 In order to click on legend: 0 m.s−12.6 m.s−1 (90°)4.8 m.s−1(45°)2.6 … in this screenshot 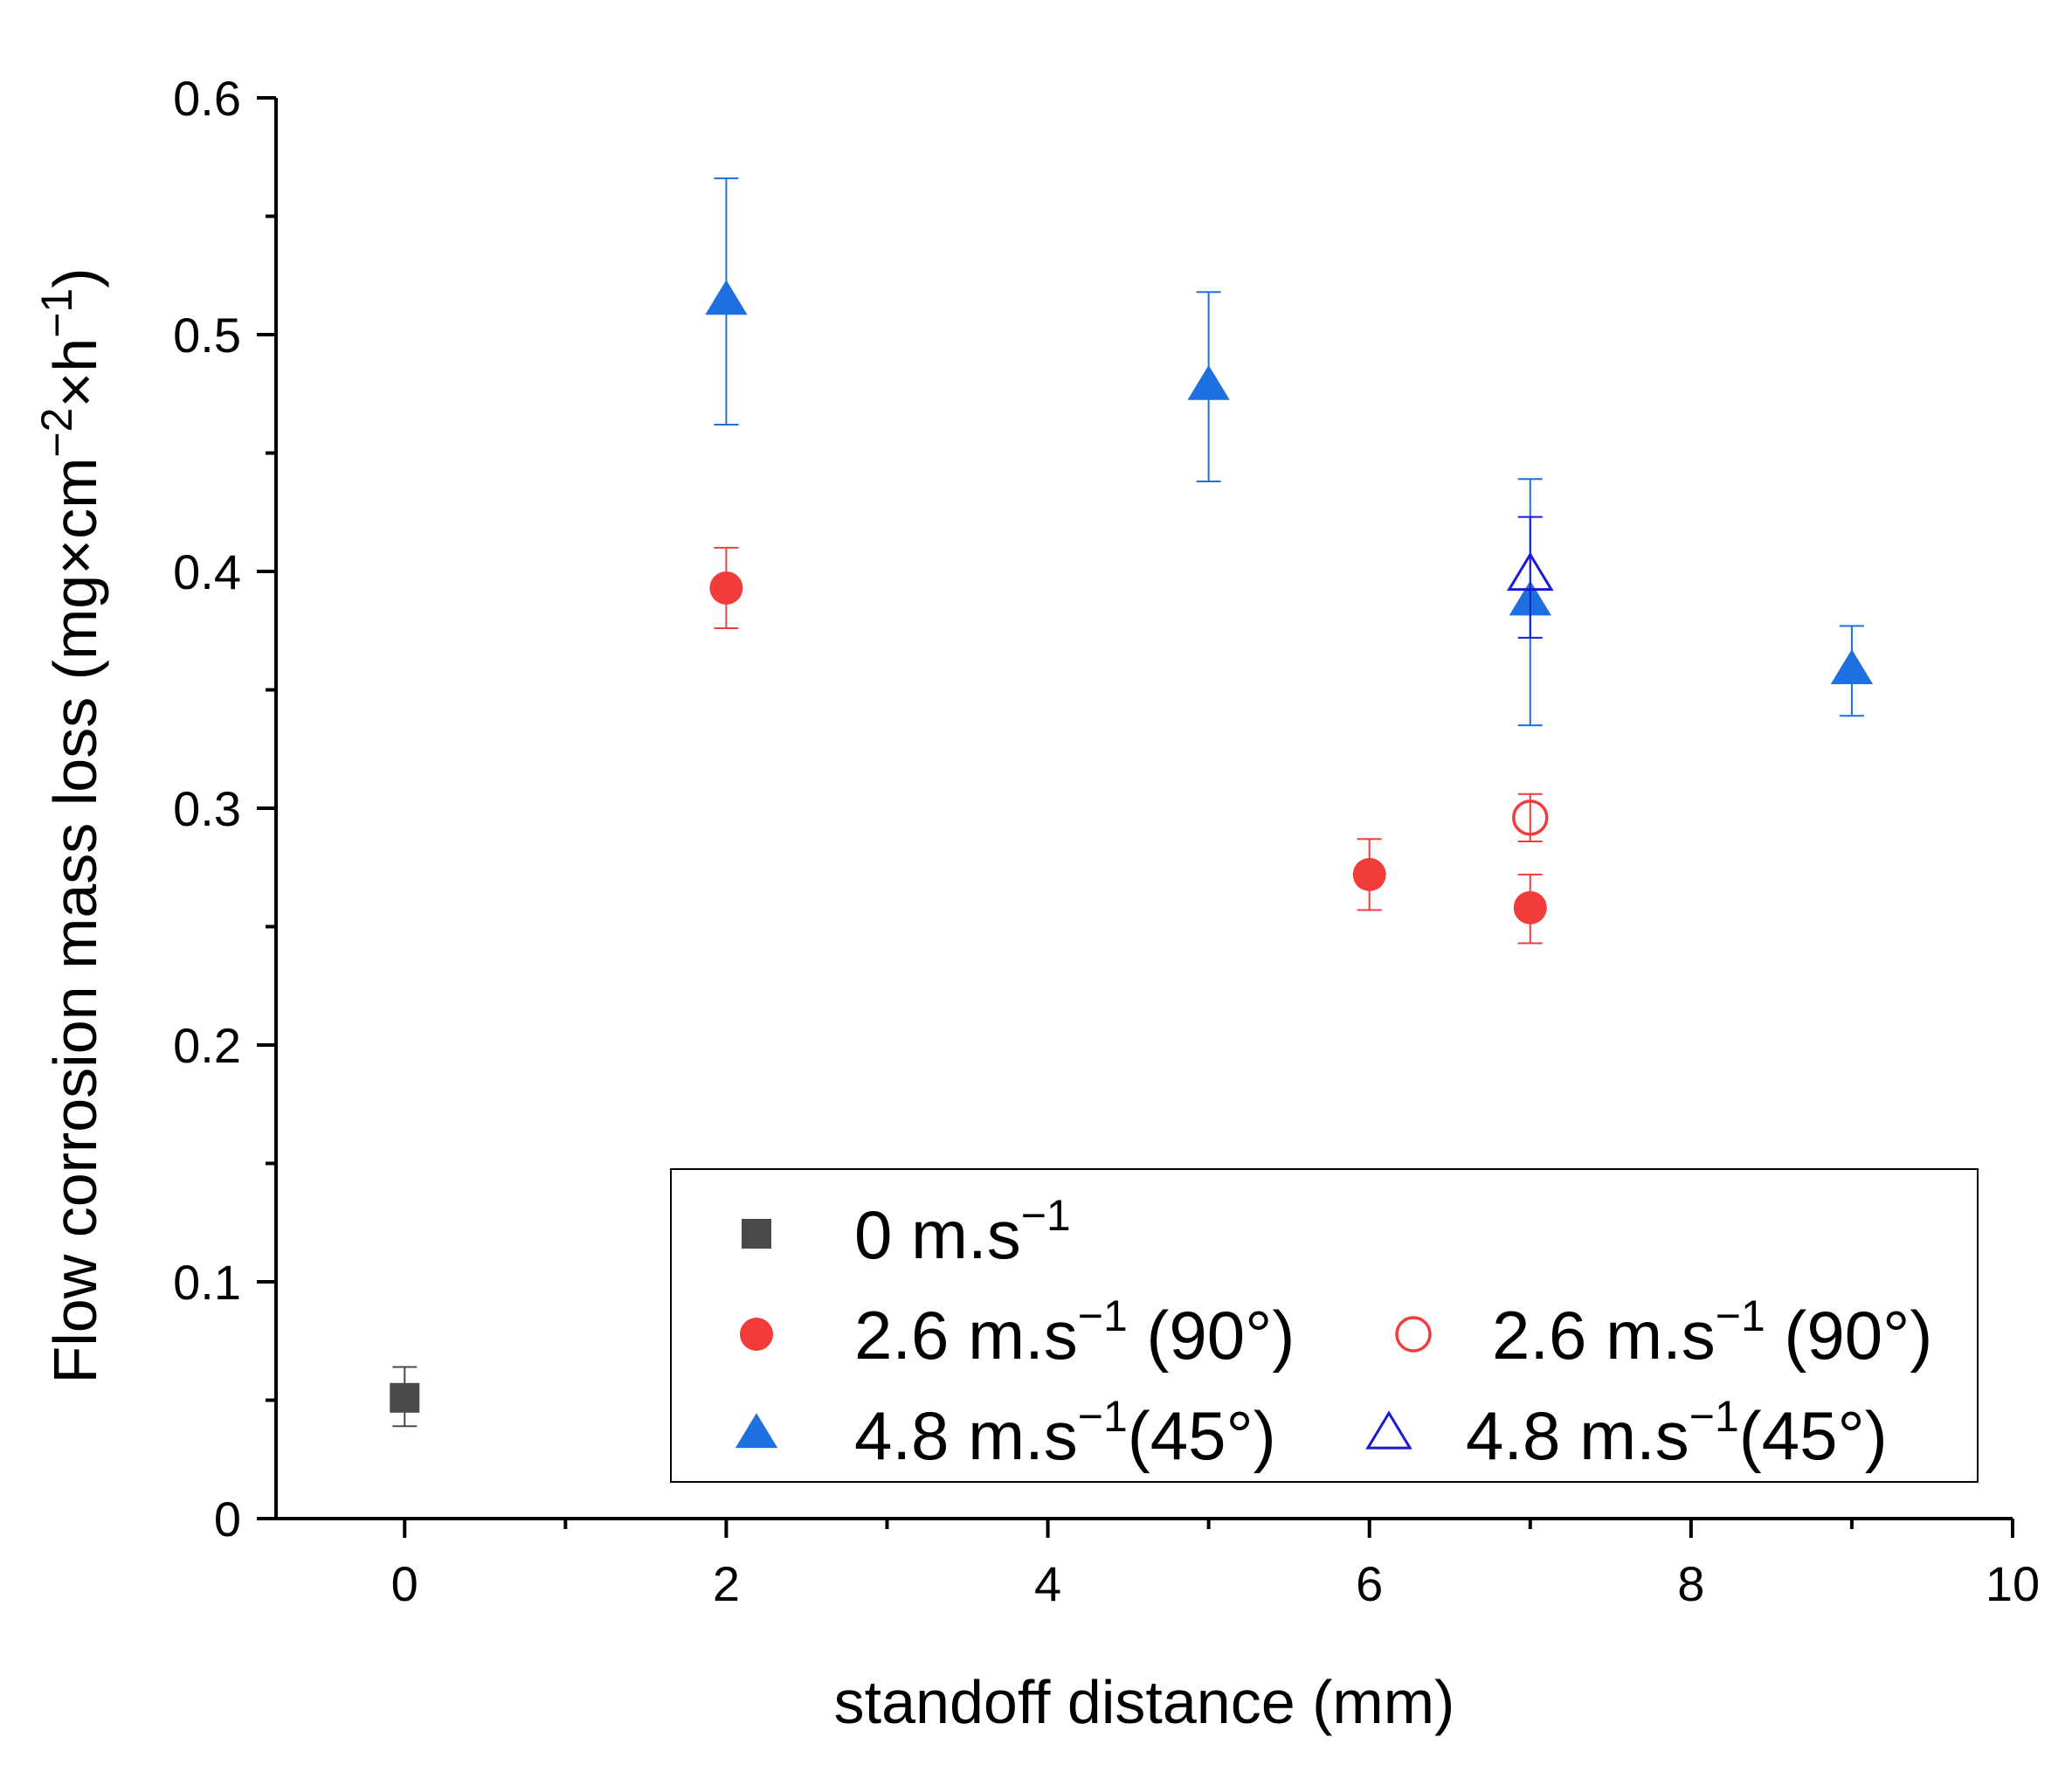, I will do `click(1325, 1325)`.